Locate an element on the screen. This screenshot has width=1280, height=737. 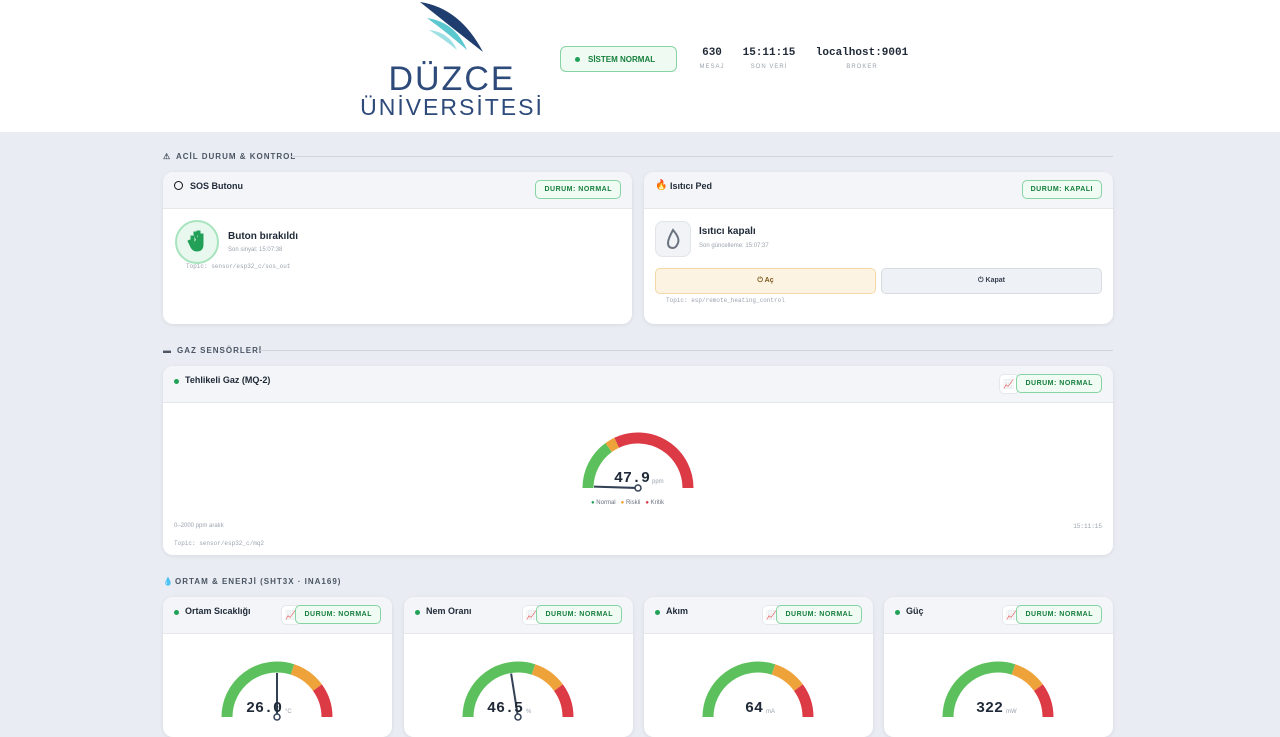
sos-last: Son sinyal: 15:07:38 is located at coordinates (255, 250).